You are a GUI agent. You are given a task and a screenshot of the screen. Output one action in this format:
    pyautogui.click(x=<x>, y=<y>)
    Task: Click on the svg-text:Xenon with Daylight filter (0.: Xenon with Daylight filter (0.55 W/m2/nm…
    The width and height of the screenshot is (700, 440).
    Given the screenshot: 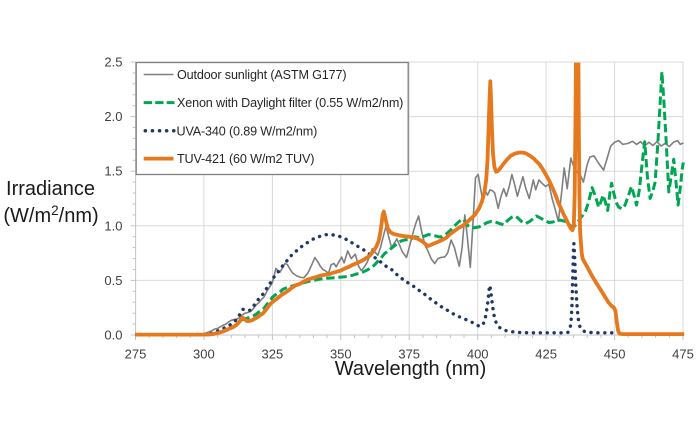 What is the action you would take?
    pyautogui.click(x=290, y=103)
    